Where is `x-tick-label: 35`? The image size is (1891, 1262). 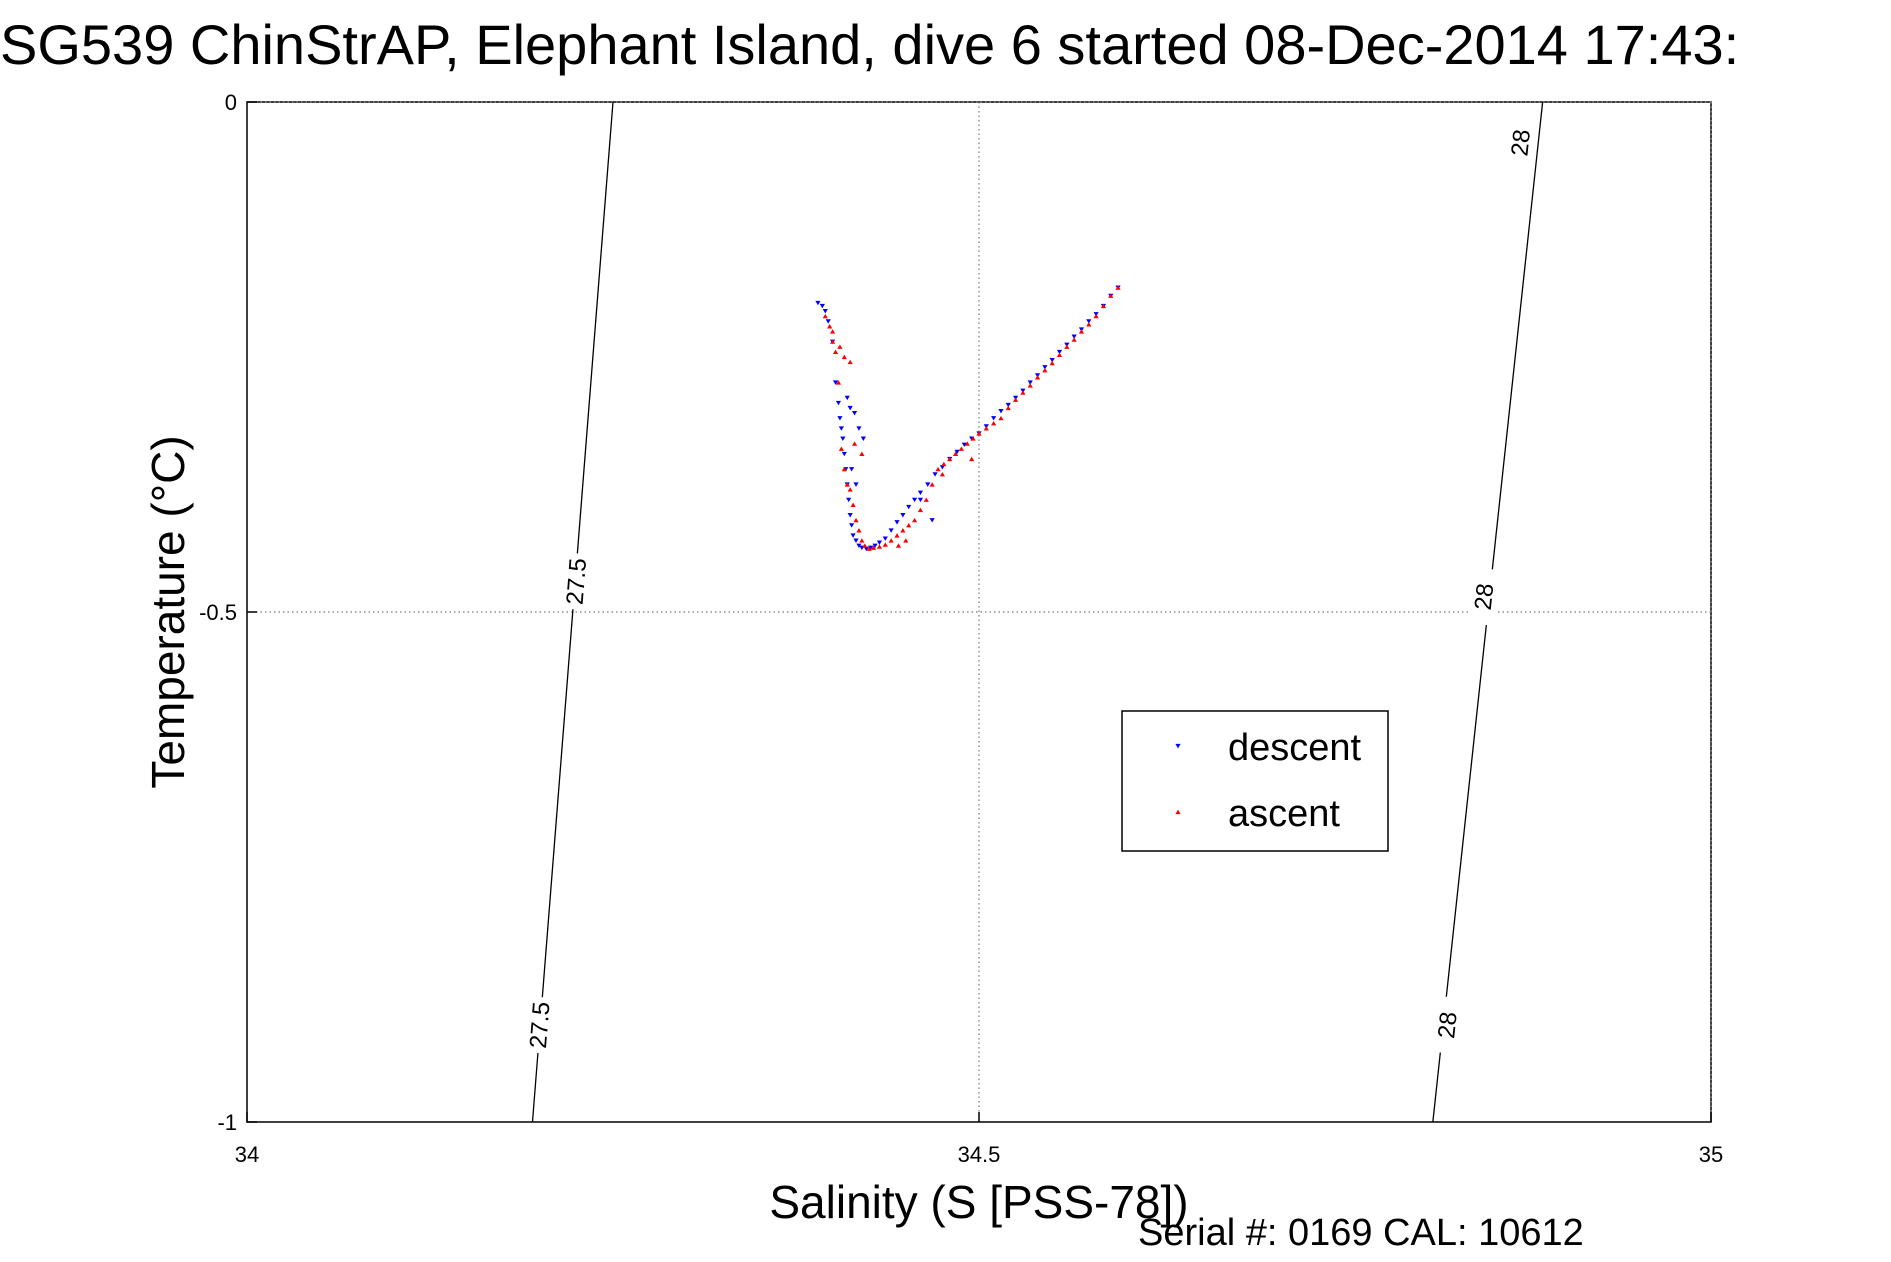
x-tick-label: 35 is located at coordinates (1711, 1154).